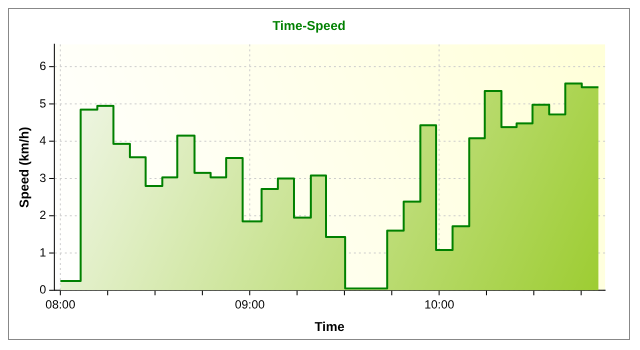 The height and width of the screenshot is (350, 640). What do you see at coordinates (43, 252) in the screenshot?
I see `y-tick-label: 1` at bounding box center [43, 252].